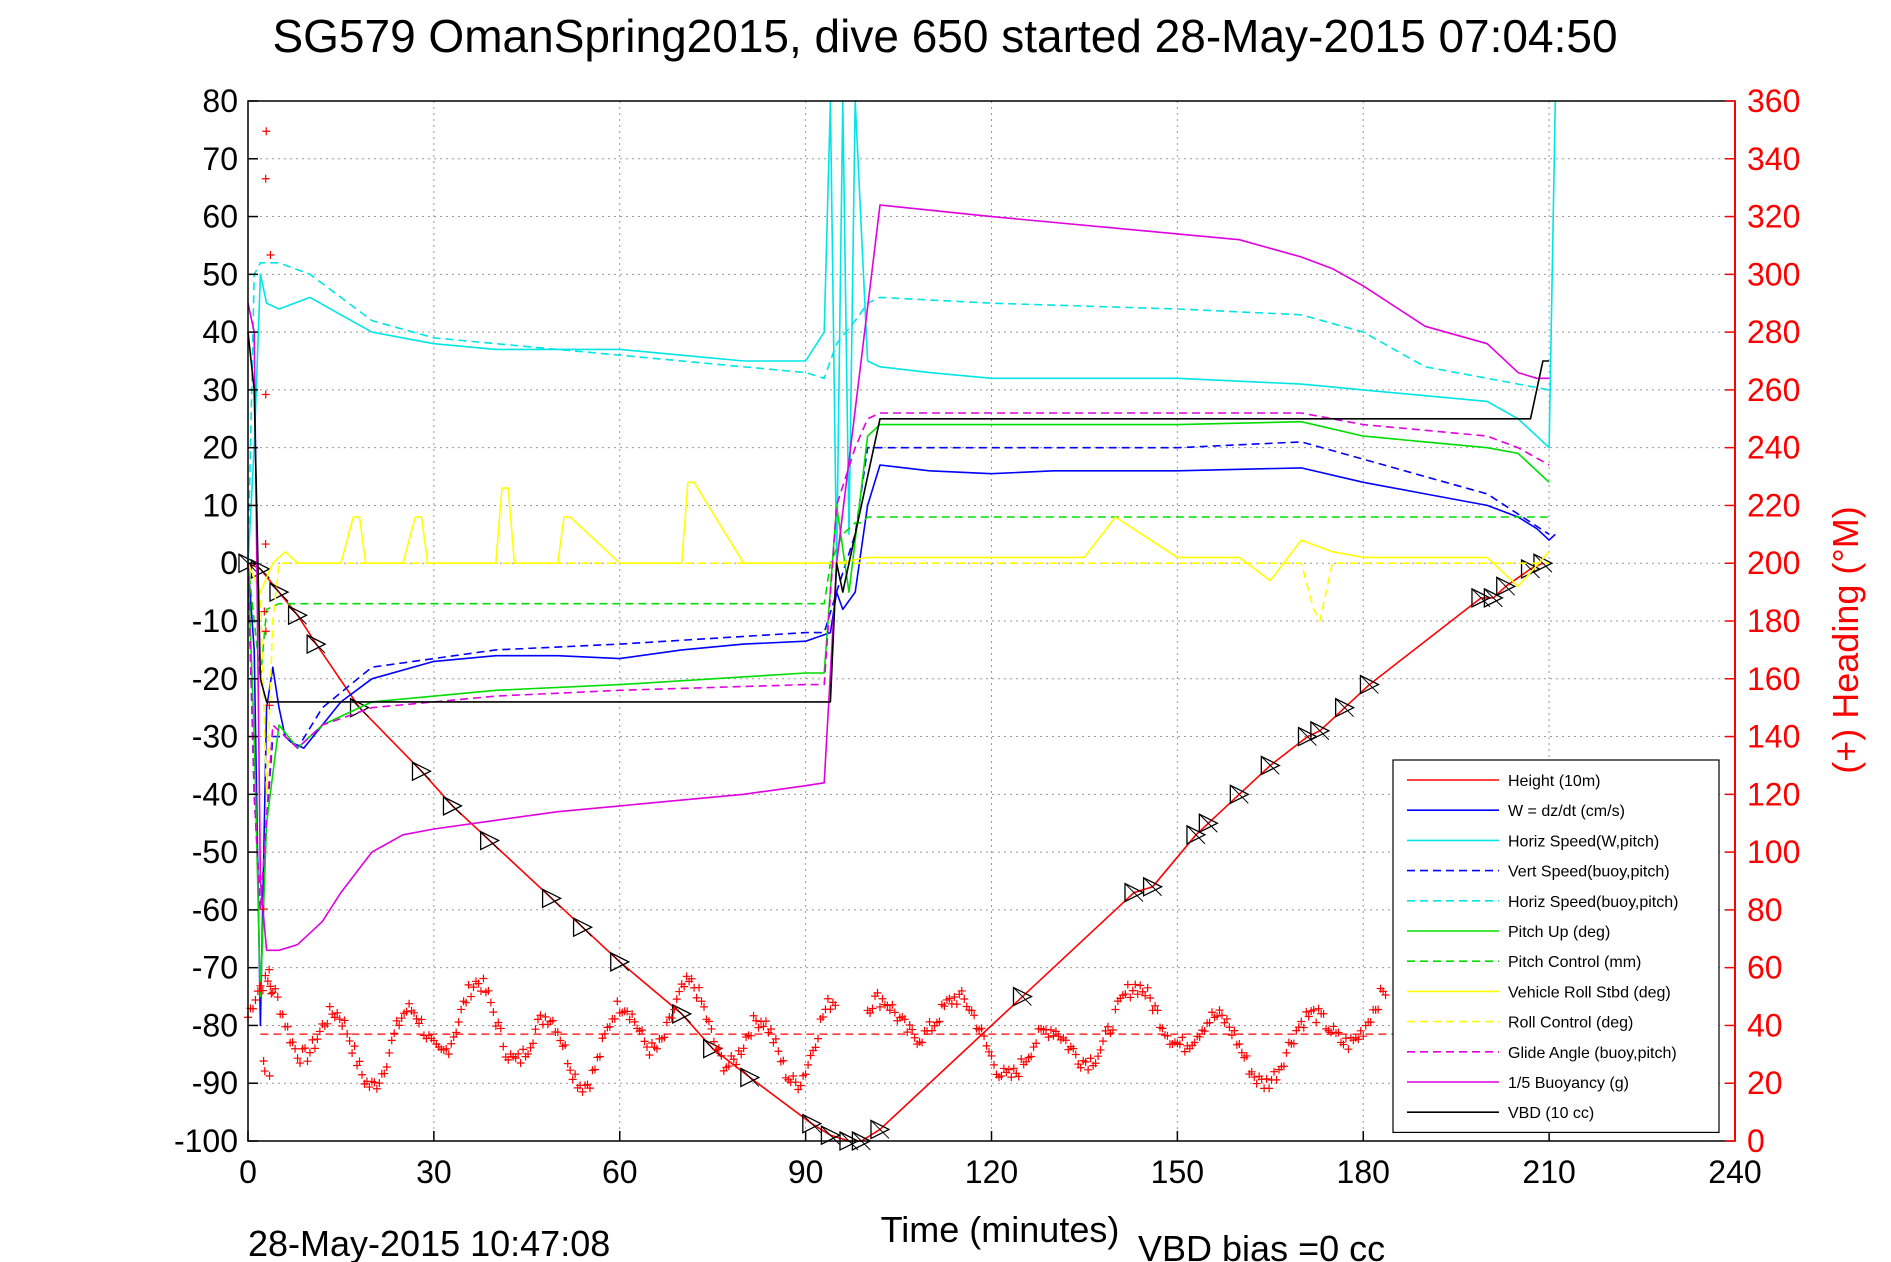  Describe the element at coordinates (1773, 448) in the screenshot. I see `y-right-tick-label: 240` at that location.